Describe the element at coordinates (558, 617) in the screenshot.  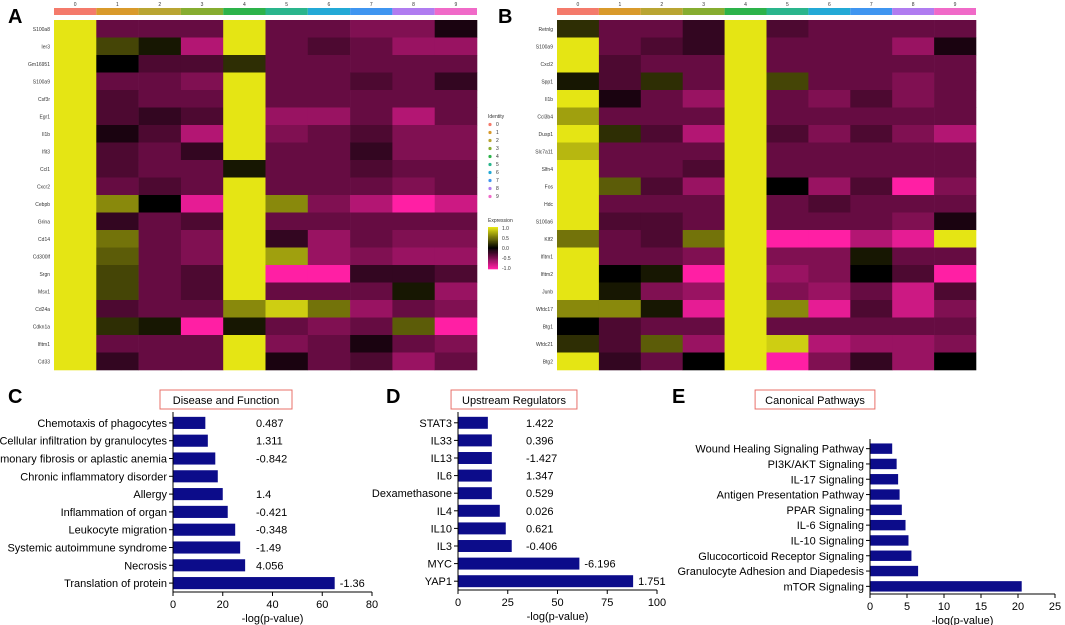
I see `x-axis-title: -log(p-value)` at that location.